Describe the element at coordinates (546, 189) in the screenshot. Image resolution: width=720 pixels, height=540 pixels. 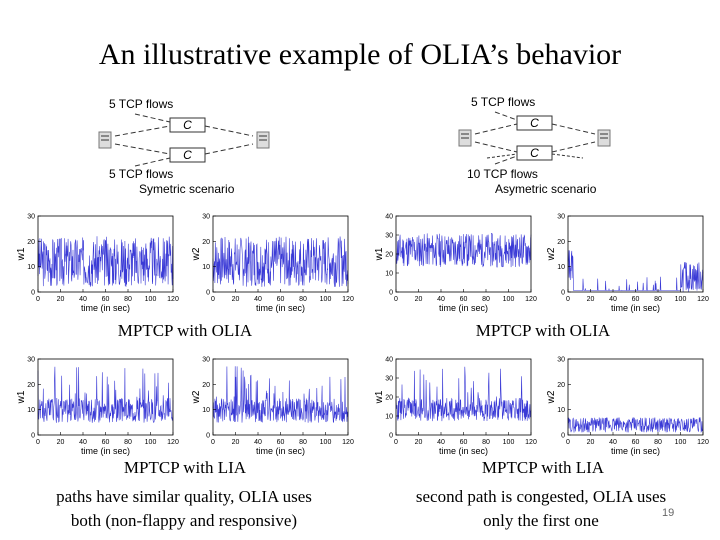
I see `scenario-name: Asymetric scenario` at that location.